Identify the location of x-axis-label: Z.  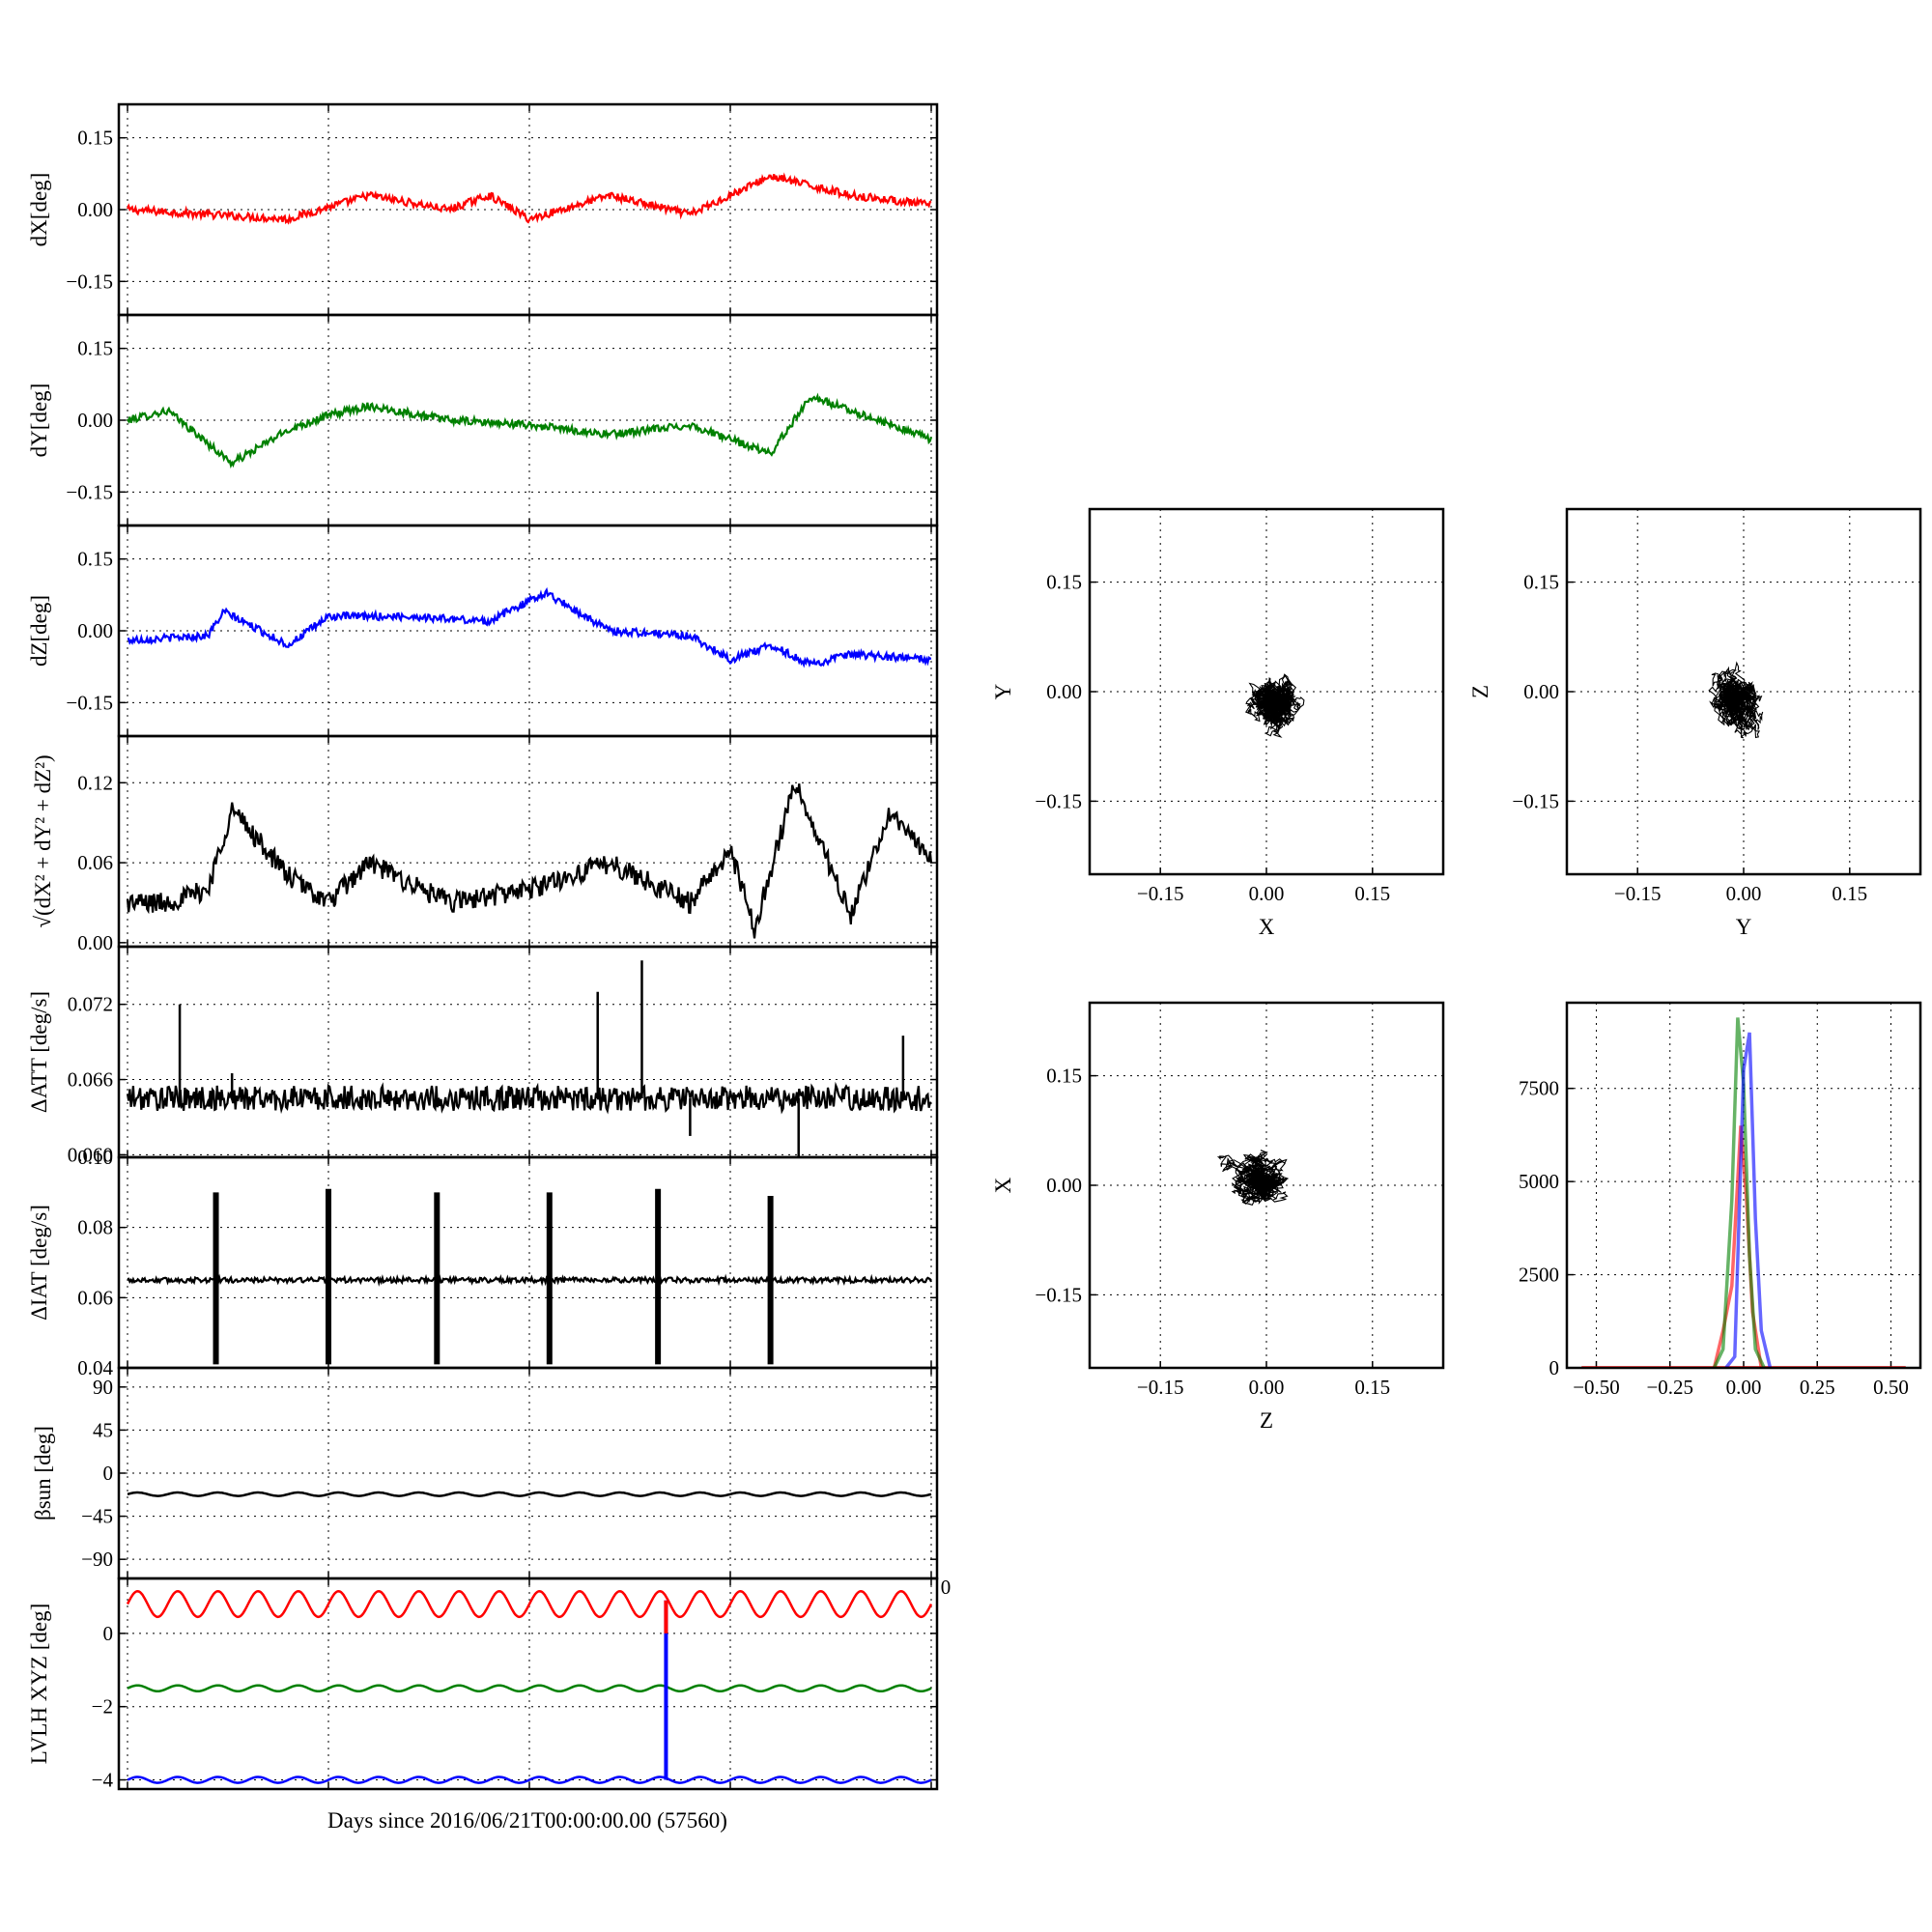
(1266, 1420).